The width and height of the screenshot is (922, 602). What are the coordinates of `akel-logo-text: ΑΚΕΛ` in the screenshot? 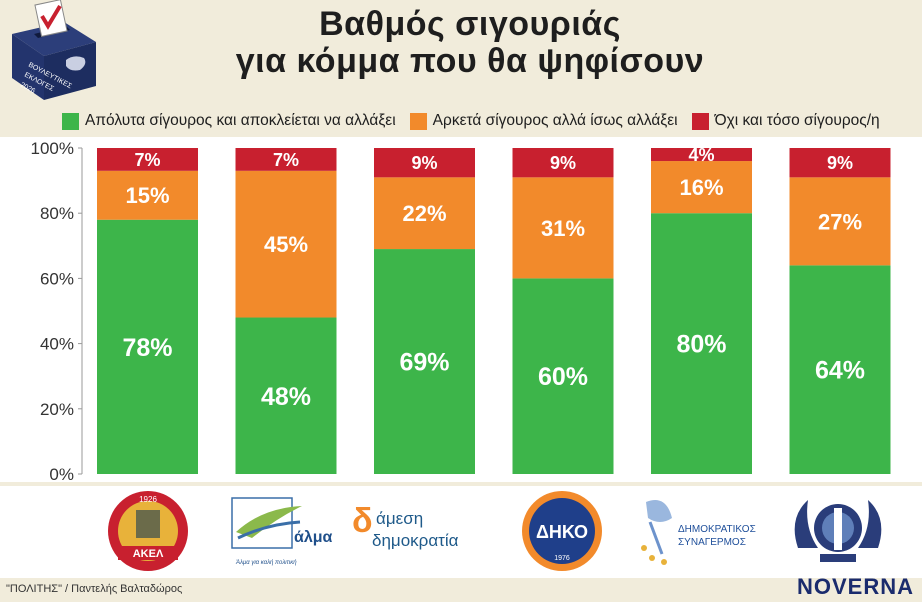 It's located at (148, 554).